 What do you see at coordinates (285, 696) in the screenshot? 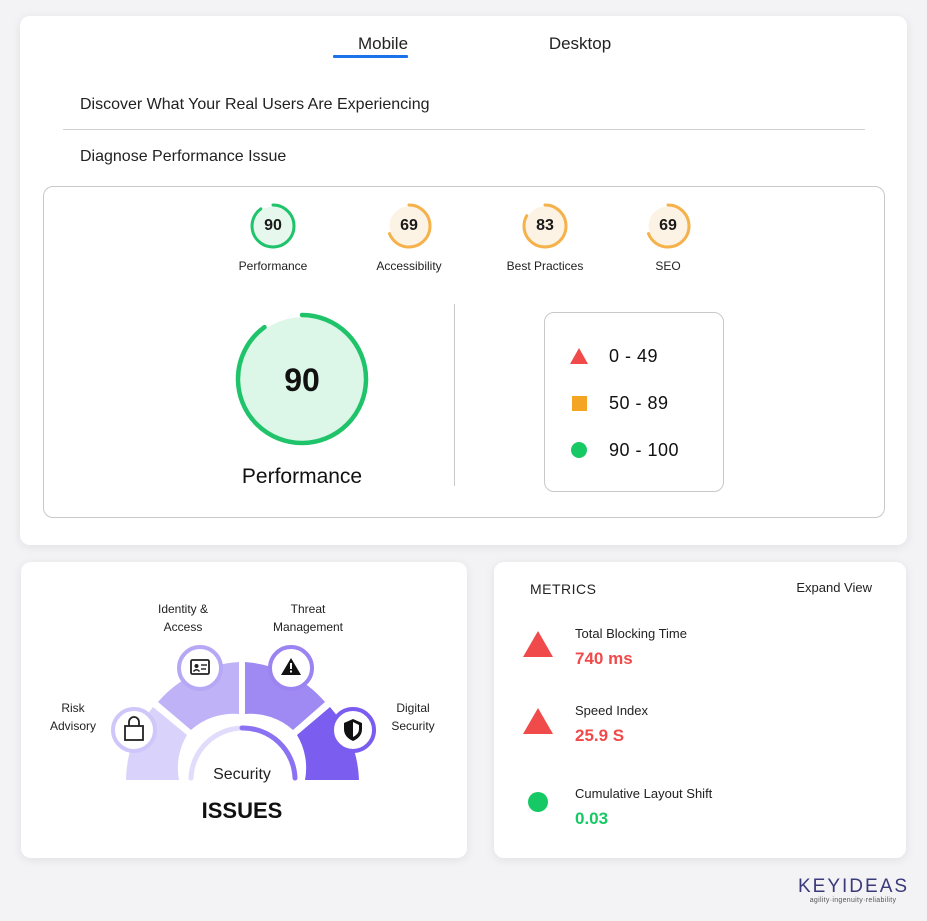
I see `segment-threat-management` at bounding box center [285, 696].